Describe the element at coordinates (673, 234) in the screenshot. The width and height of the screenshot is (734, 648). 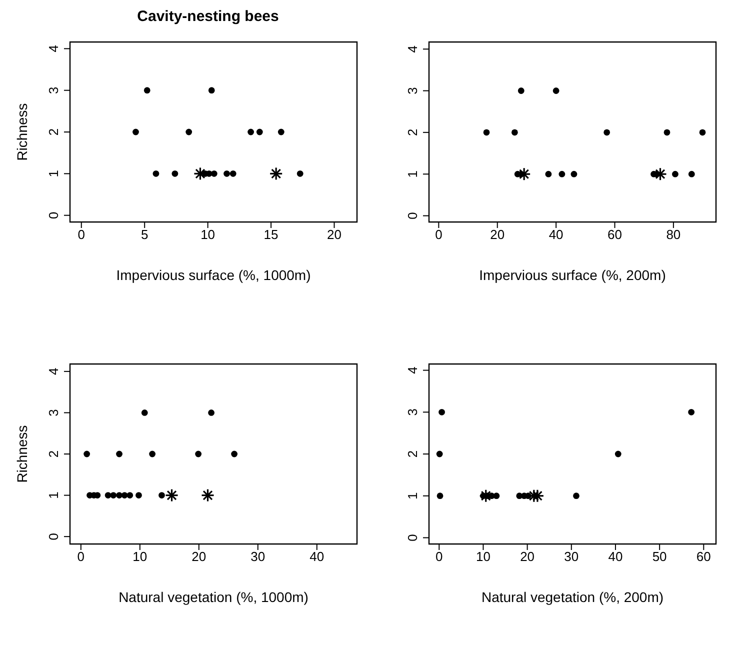
I see `x-tick-label: 80` at that location.